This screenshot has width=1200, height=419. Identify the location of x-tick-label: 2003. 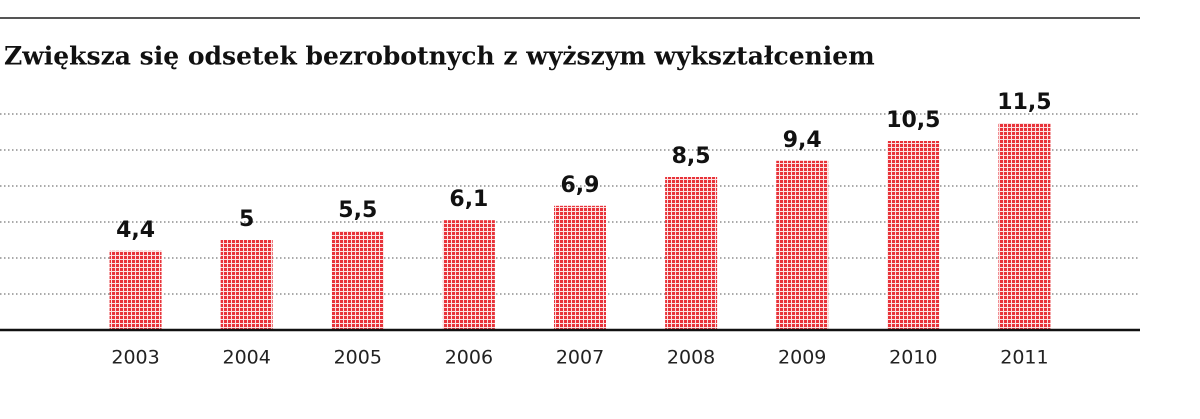
(135, 358).